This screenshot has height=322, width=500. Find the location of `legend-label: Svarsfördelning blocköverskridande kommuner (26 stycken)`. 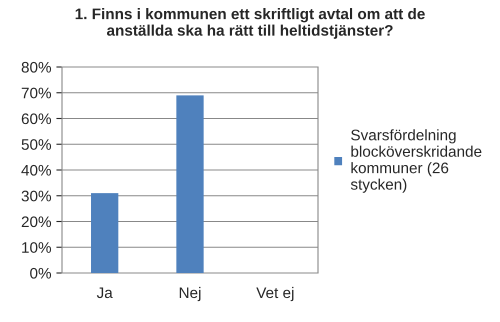

legend-label: Svarsfördelning blocköverskridande kommuner (26 stycken) is located at coordinates (416, 161).